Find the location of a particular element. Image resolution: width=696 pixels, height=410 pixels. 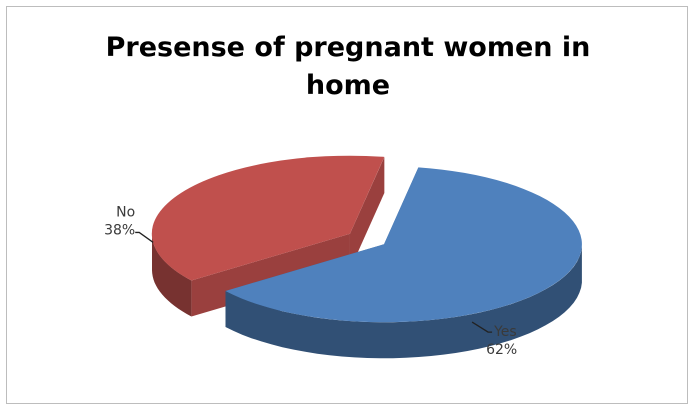

chart-title-line-1: Presense of pregnant women in is located at coordinates (348, 47).